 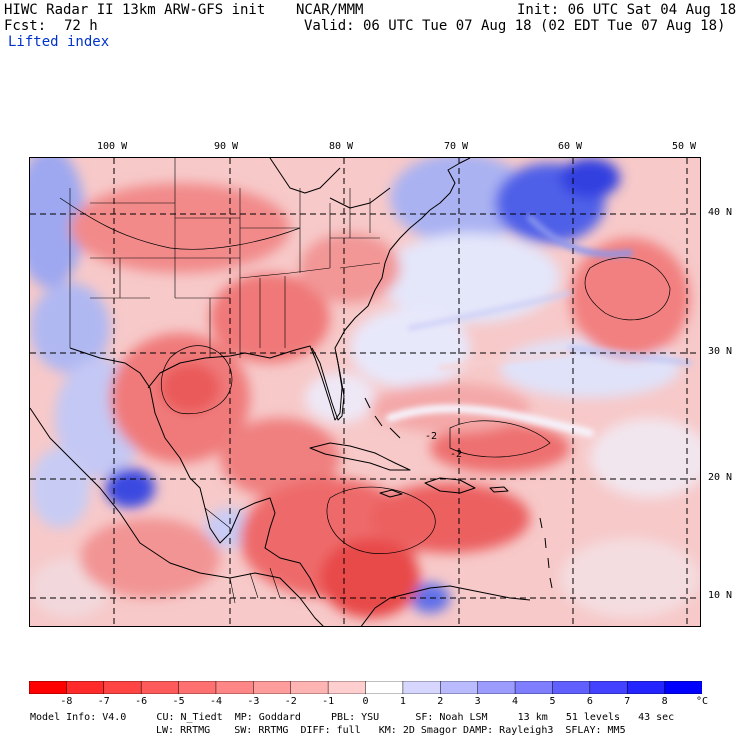 What do you see at coordinates (627, 701) in the screenshot?
I see `colorbar-tick-label: 7` at bounding box center [627, 701].